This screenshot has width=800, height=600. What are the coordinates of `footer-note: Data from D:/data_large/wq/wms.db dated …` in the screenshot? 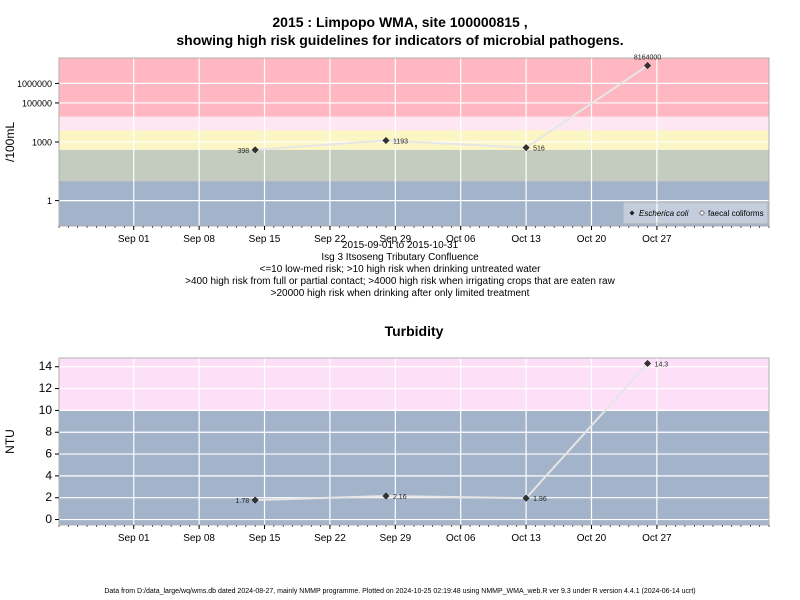 It's located at (400, 591).